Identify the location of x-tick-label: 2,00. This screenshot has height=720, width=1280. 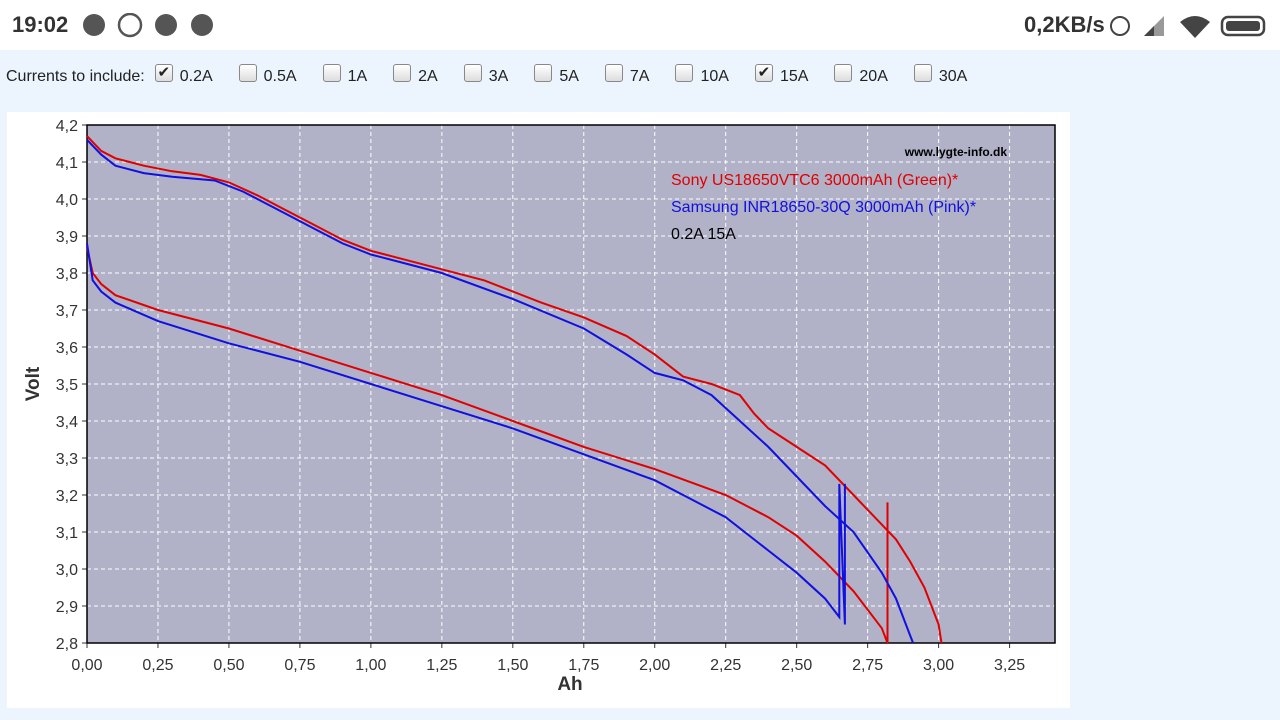
(654, 665).